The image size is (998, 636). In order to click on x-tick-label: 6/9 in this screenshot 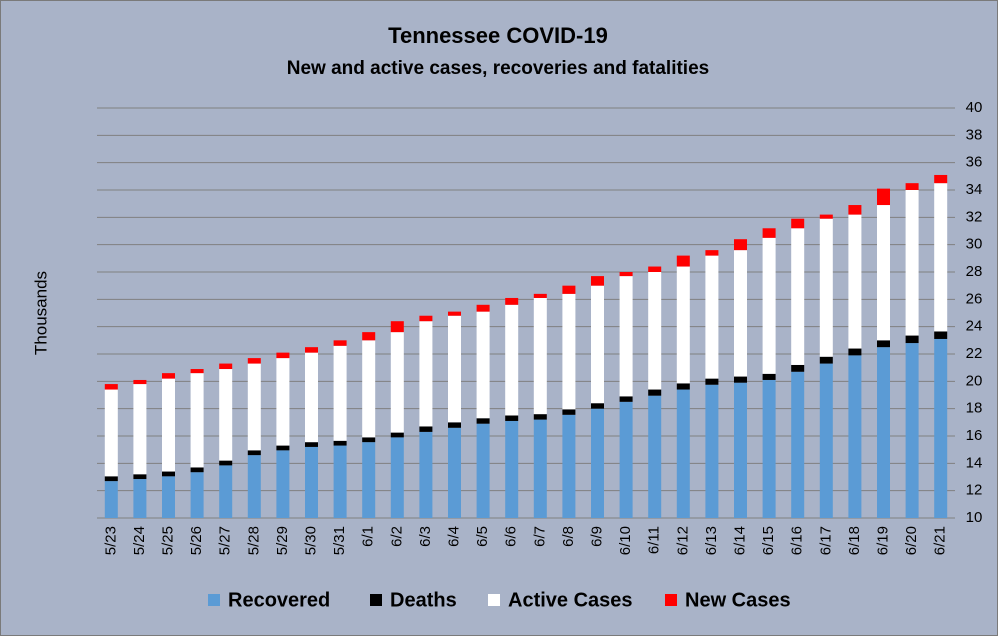, I will do `click(596, 536)`.